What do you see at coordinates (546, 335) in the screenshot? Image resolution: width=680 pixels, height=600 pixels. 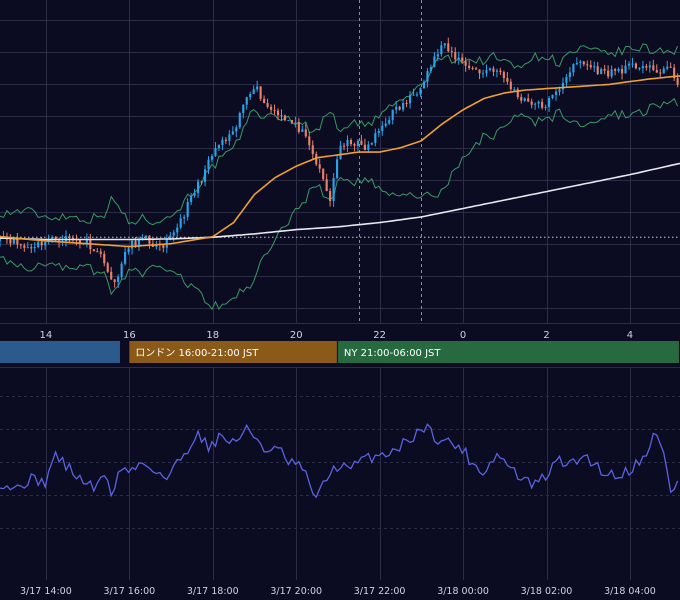 I see `price-x-tick-label: 2` at bounding box center [546, 335].